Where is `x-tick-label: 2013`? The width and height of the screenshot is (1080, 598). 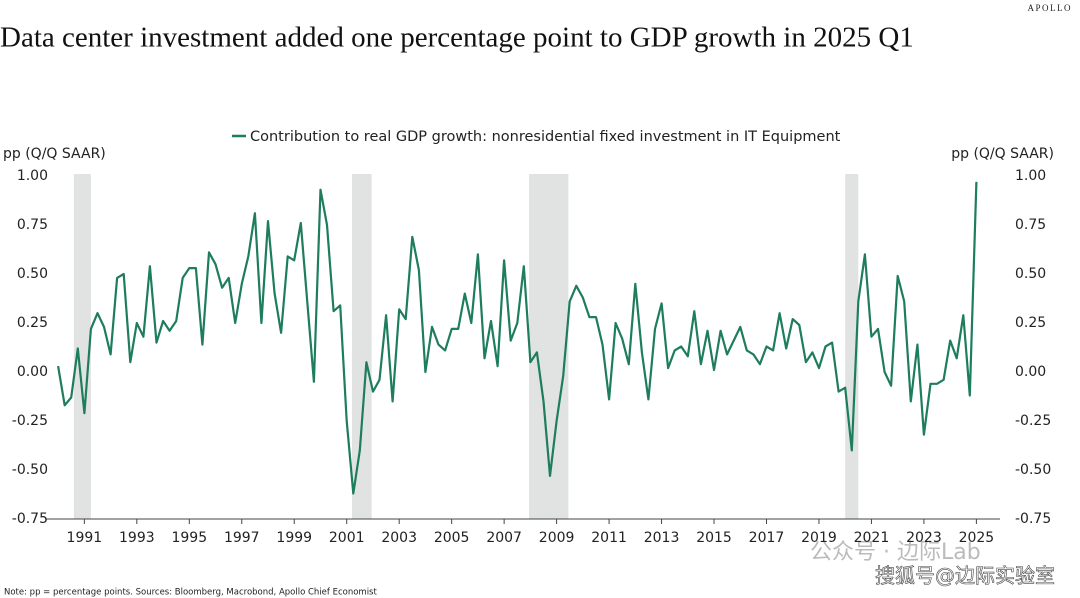 x-tick-label: 2013 is located at coordinates (662, 538).